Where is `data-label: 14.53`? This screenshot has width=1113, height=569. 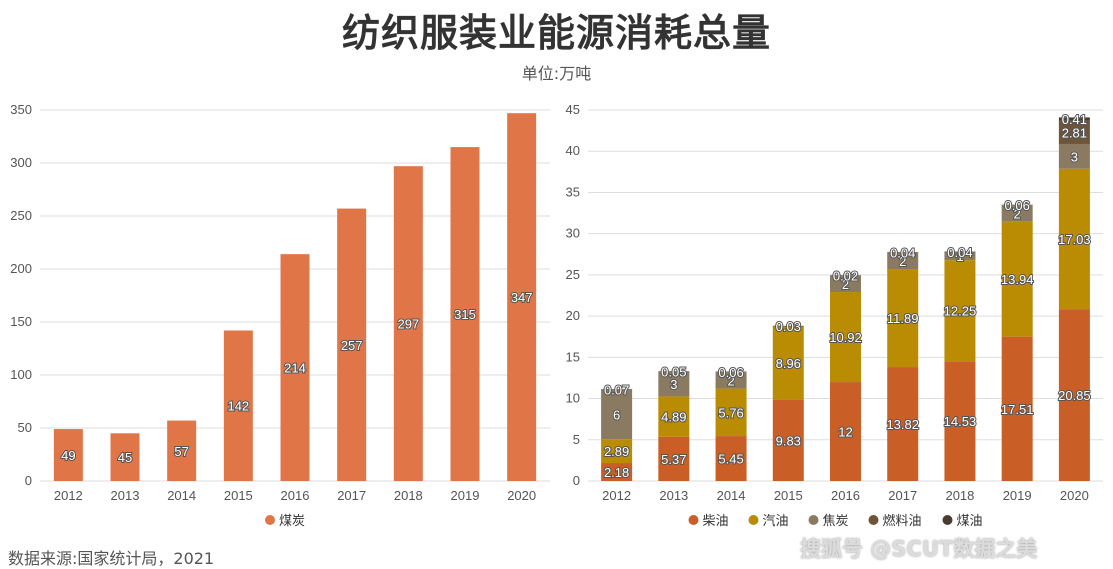
data-label: 14.53 is located at coordinates (960, 421).